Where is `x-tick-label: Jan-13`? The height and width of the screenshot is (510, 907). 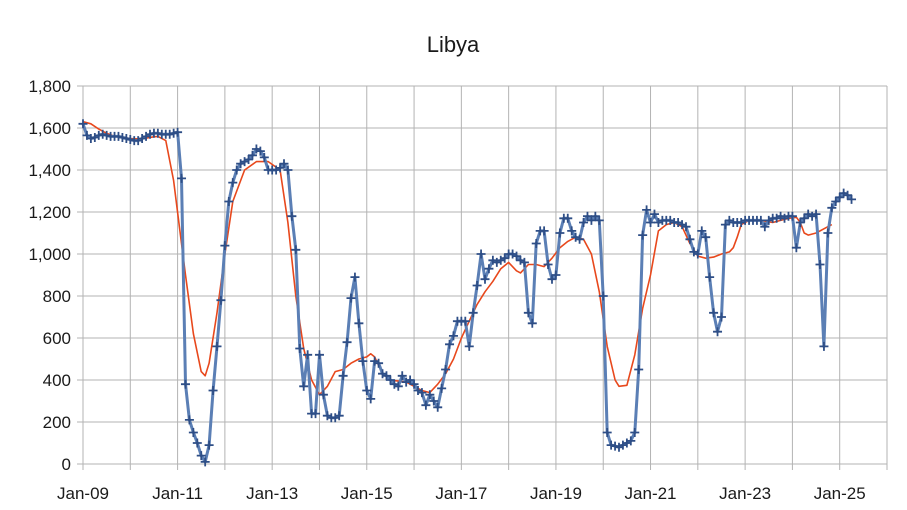 x-tick-label: Jan-13 is located at coordinates (272, 493).